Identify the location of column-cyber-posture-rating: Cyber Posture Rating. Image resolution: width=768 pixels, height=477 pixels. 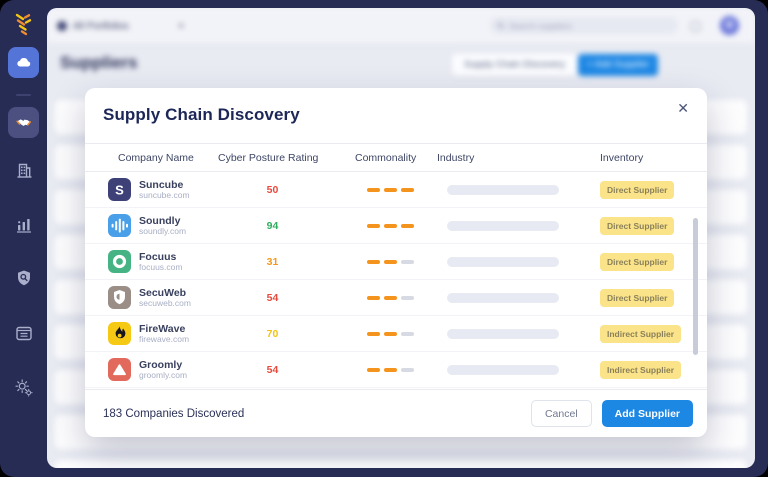
(268, 157).